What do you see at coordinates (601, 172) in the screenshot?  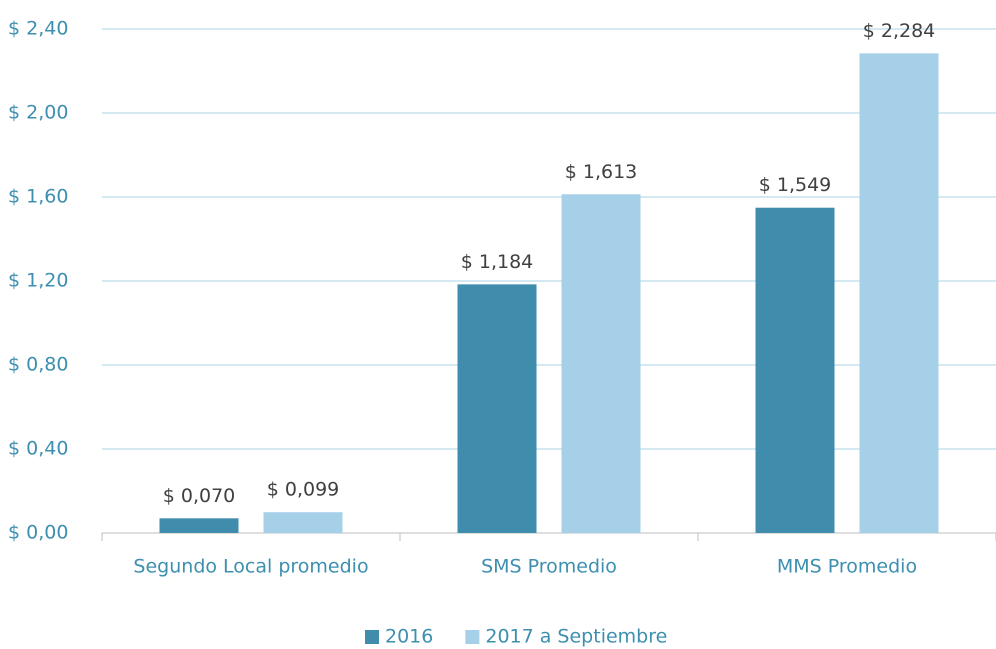 I see `value-label: $ 1,613` at bounding box center [601, 172].